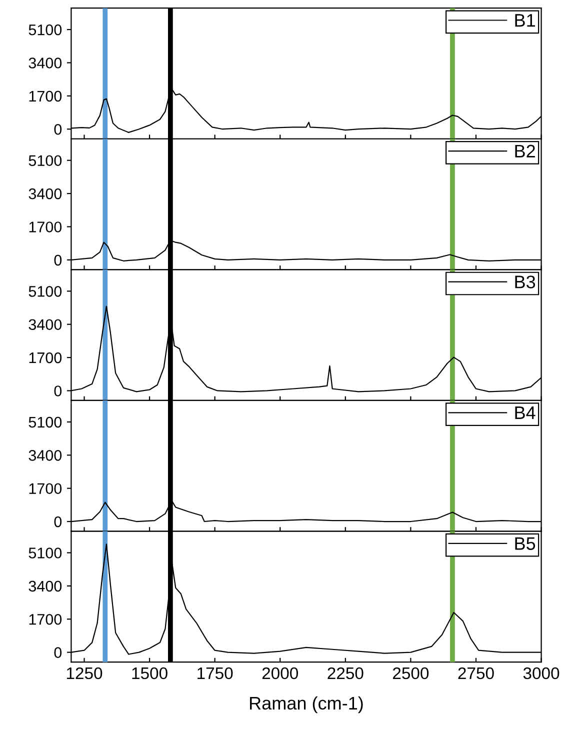  I want to click on legend-label: B1, so click(525, 20).